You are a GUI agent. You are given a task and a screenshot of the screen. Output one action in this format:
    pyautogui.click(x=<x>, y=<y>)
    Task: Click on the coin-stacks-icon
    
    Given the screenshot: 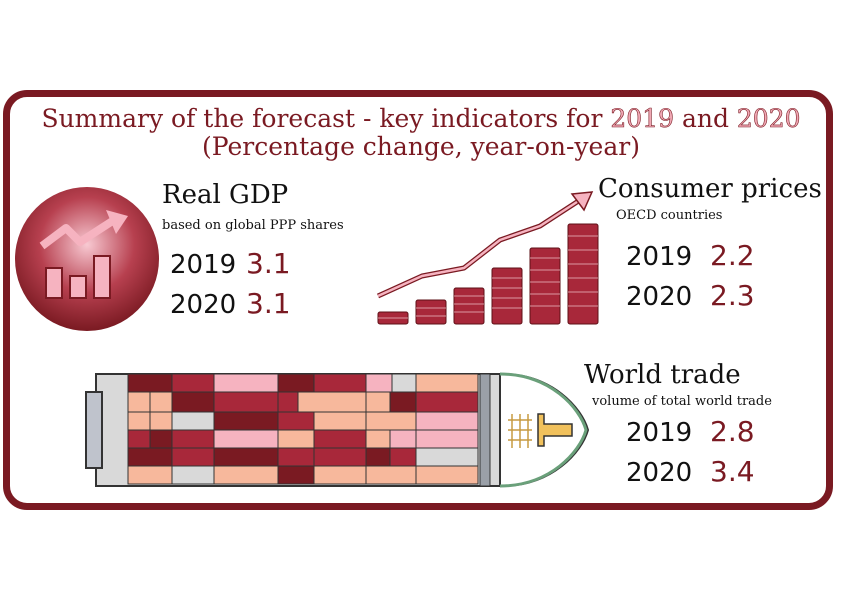 What is the action you would take?
    pyautogui.click(x=487, y=258)
    